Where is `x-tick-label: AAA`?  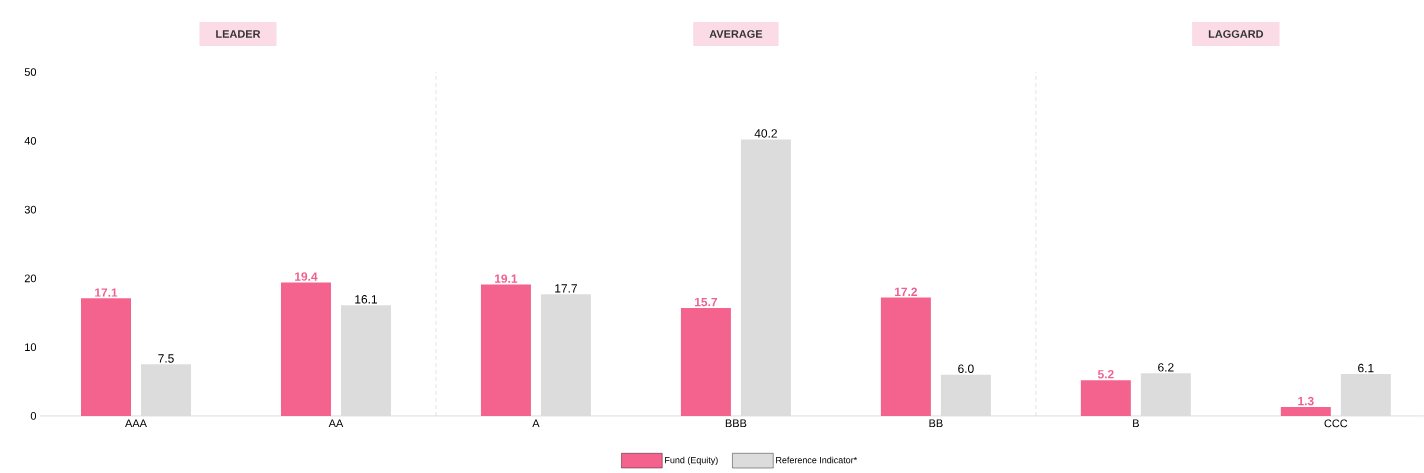
x-tick-label: AAA is located at coordinates (136, 423).